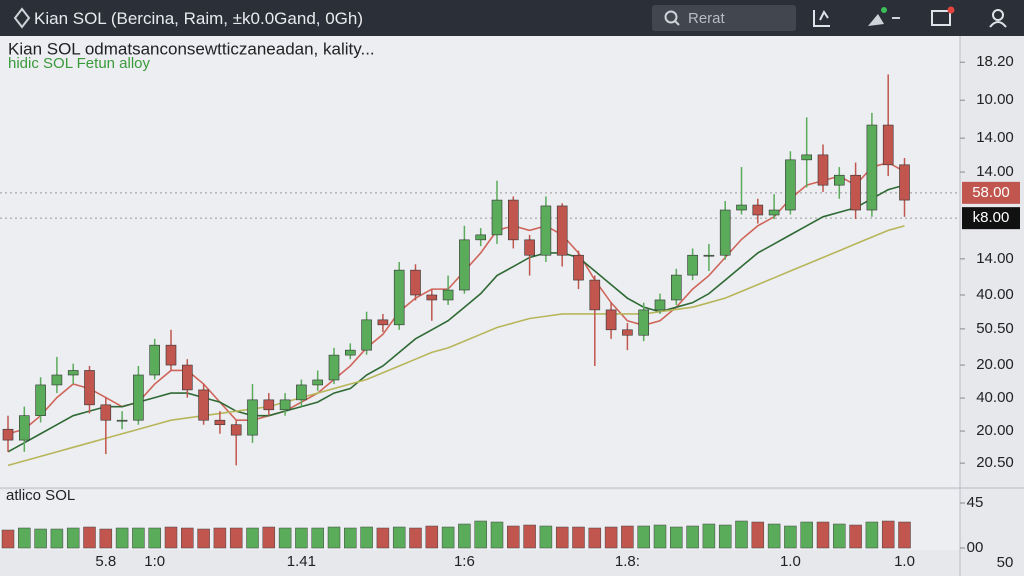  Describe the element at coordinates (995, 99) in the screenshot. I see `y-tick-label: 10.00` at that location.